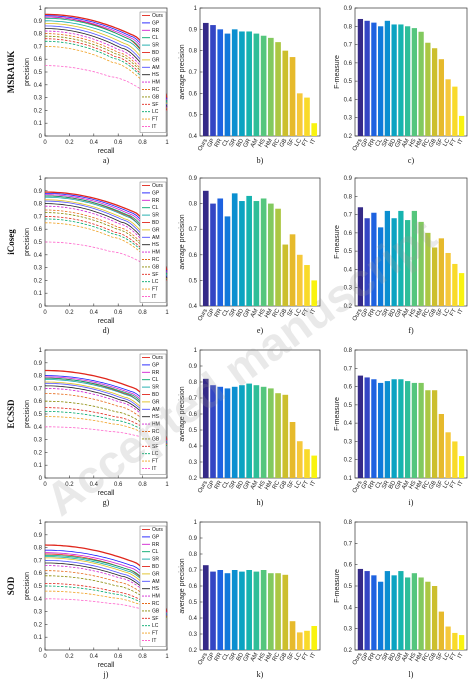  What do you see at coordinates (193, 415) in the screenshot?
I see `y-tick-label: 0.6` at bounding box center [193, 415].